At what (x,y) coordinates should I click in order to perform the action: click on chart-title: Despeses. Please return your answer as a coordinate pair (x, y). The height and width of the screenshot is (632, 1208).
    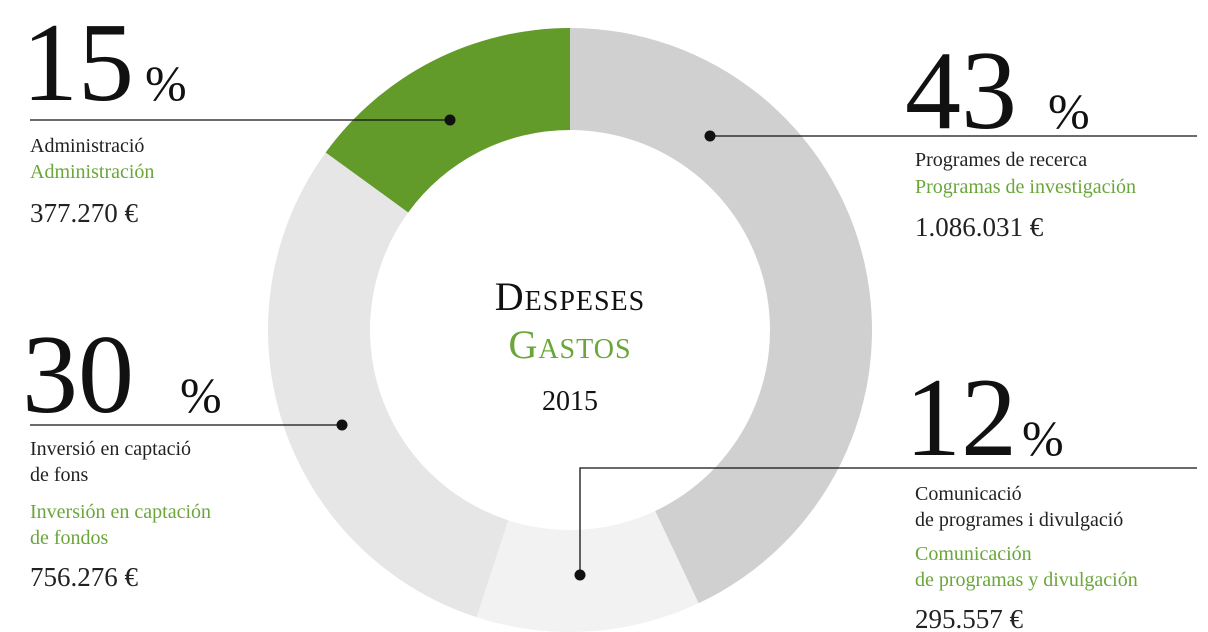
    Looking at the image, I should click on (570, 296).